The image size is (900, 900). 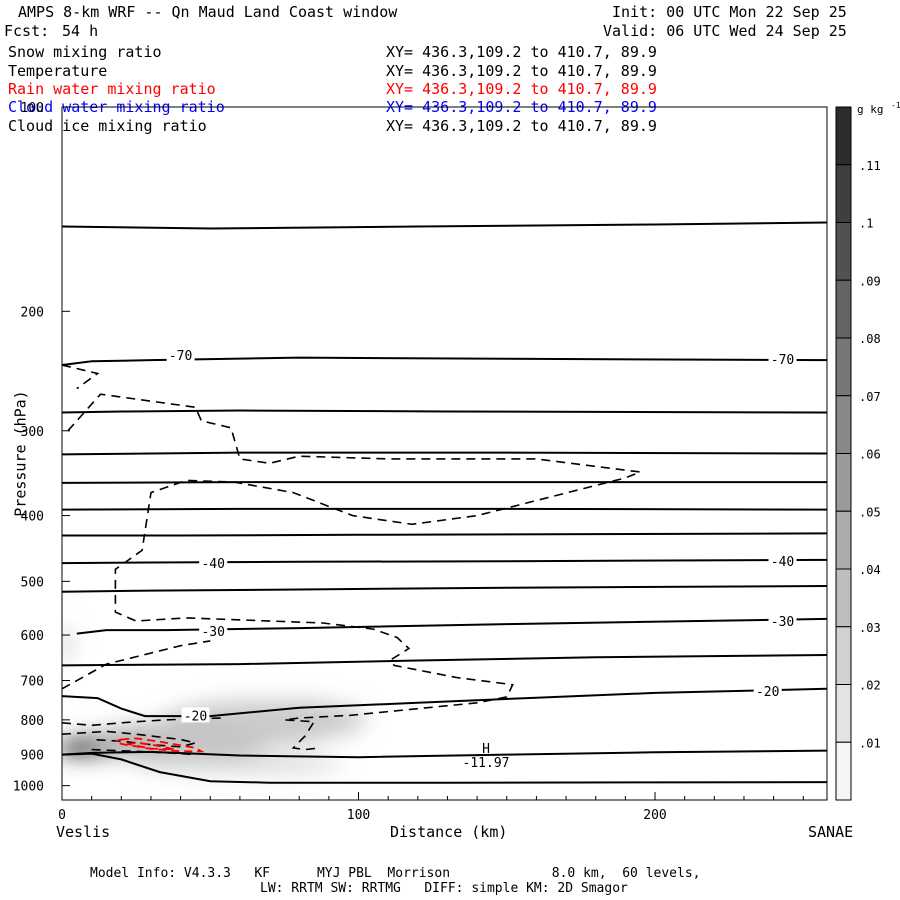 I want to click on y-tick-label-0: 200, so click(x=32, y=312).